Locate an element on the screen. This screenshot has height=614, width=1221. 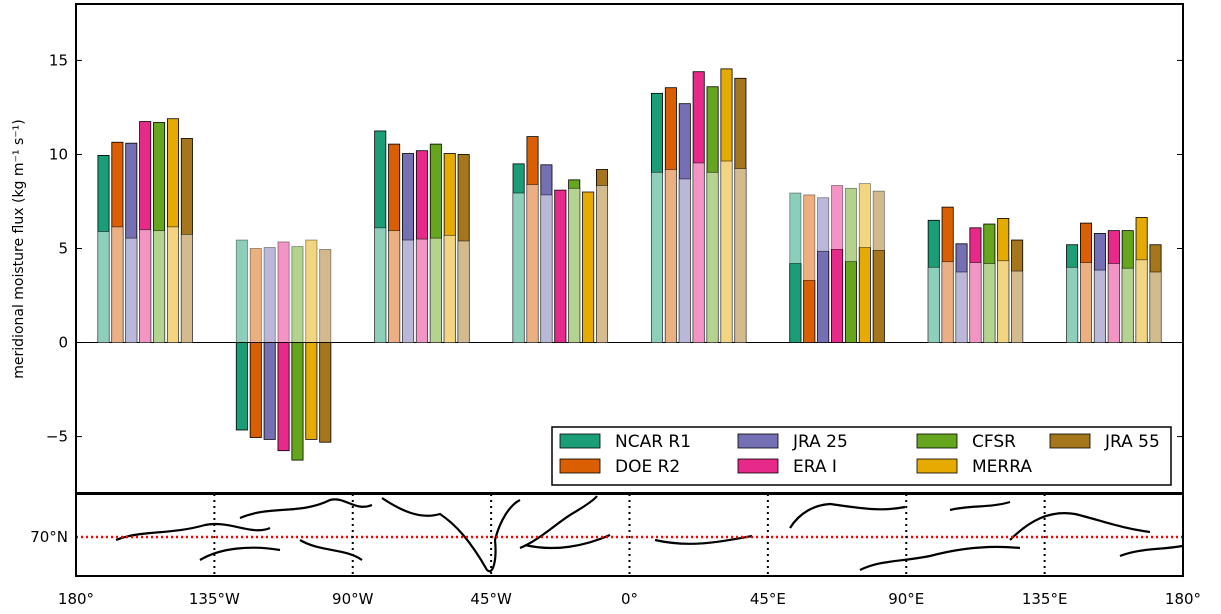
map-frame is located at coordinates (629, 535).